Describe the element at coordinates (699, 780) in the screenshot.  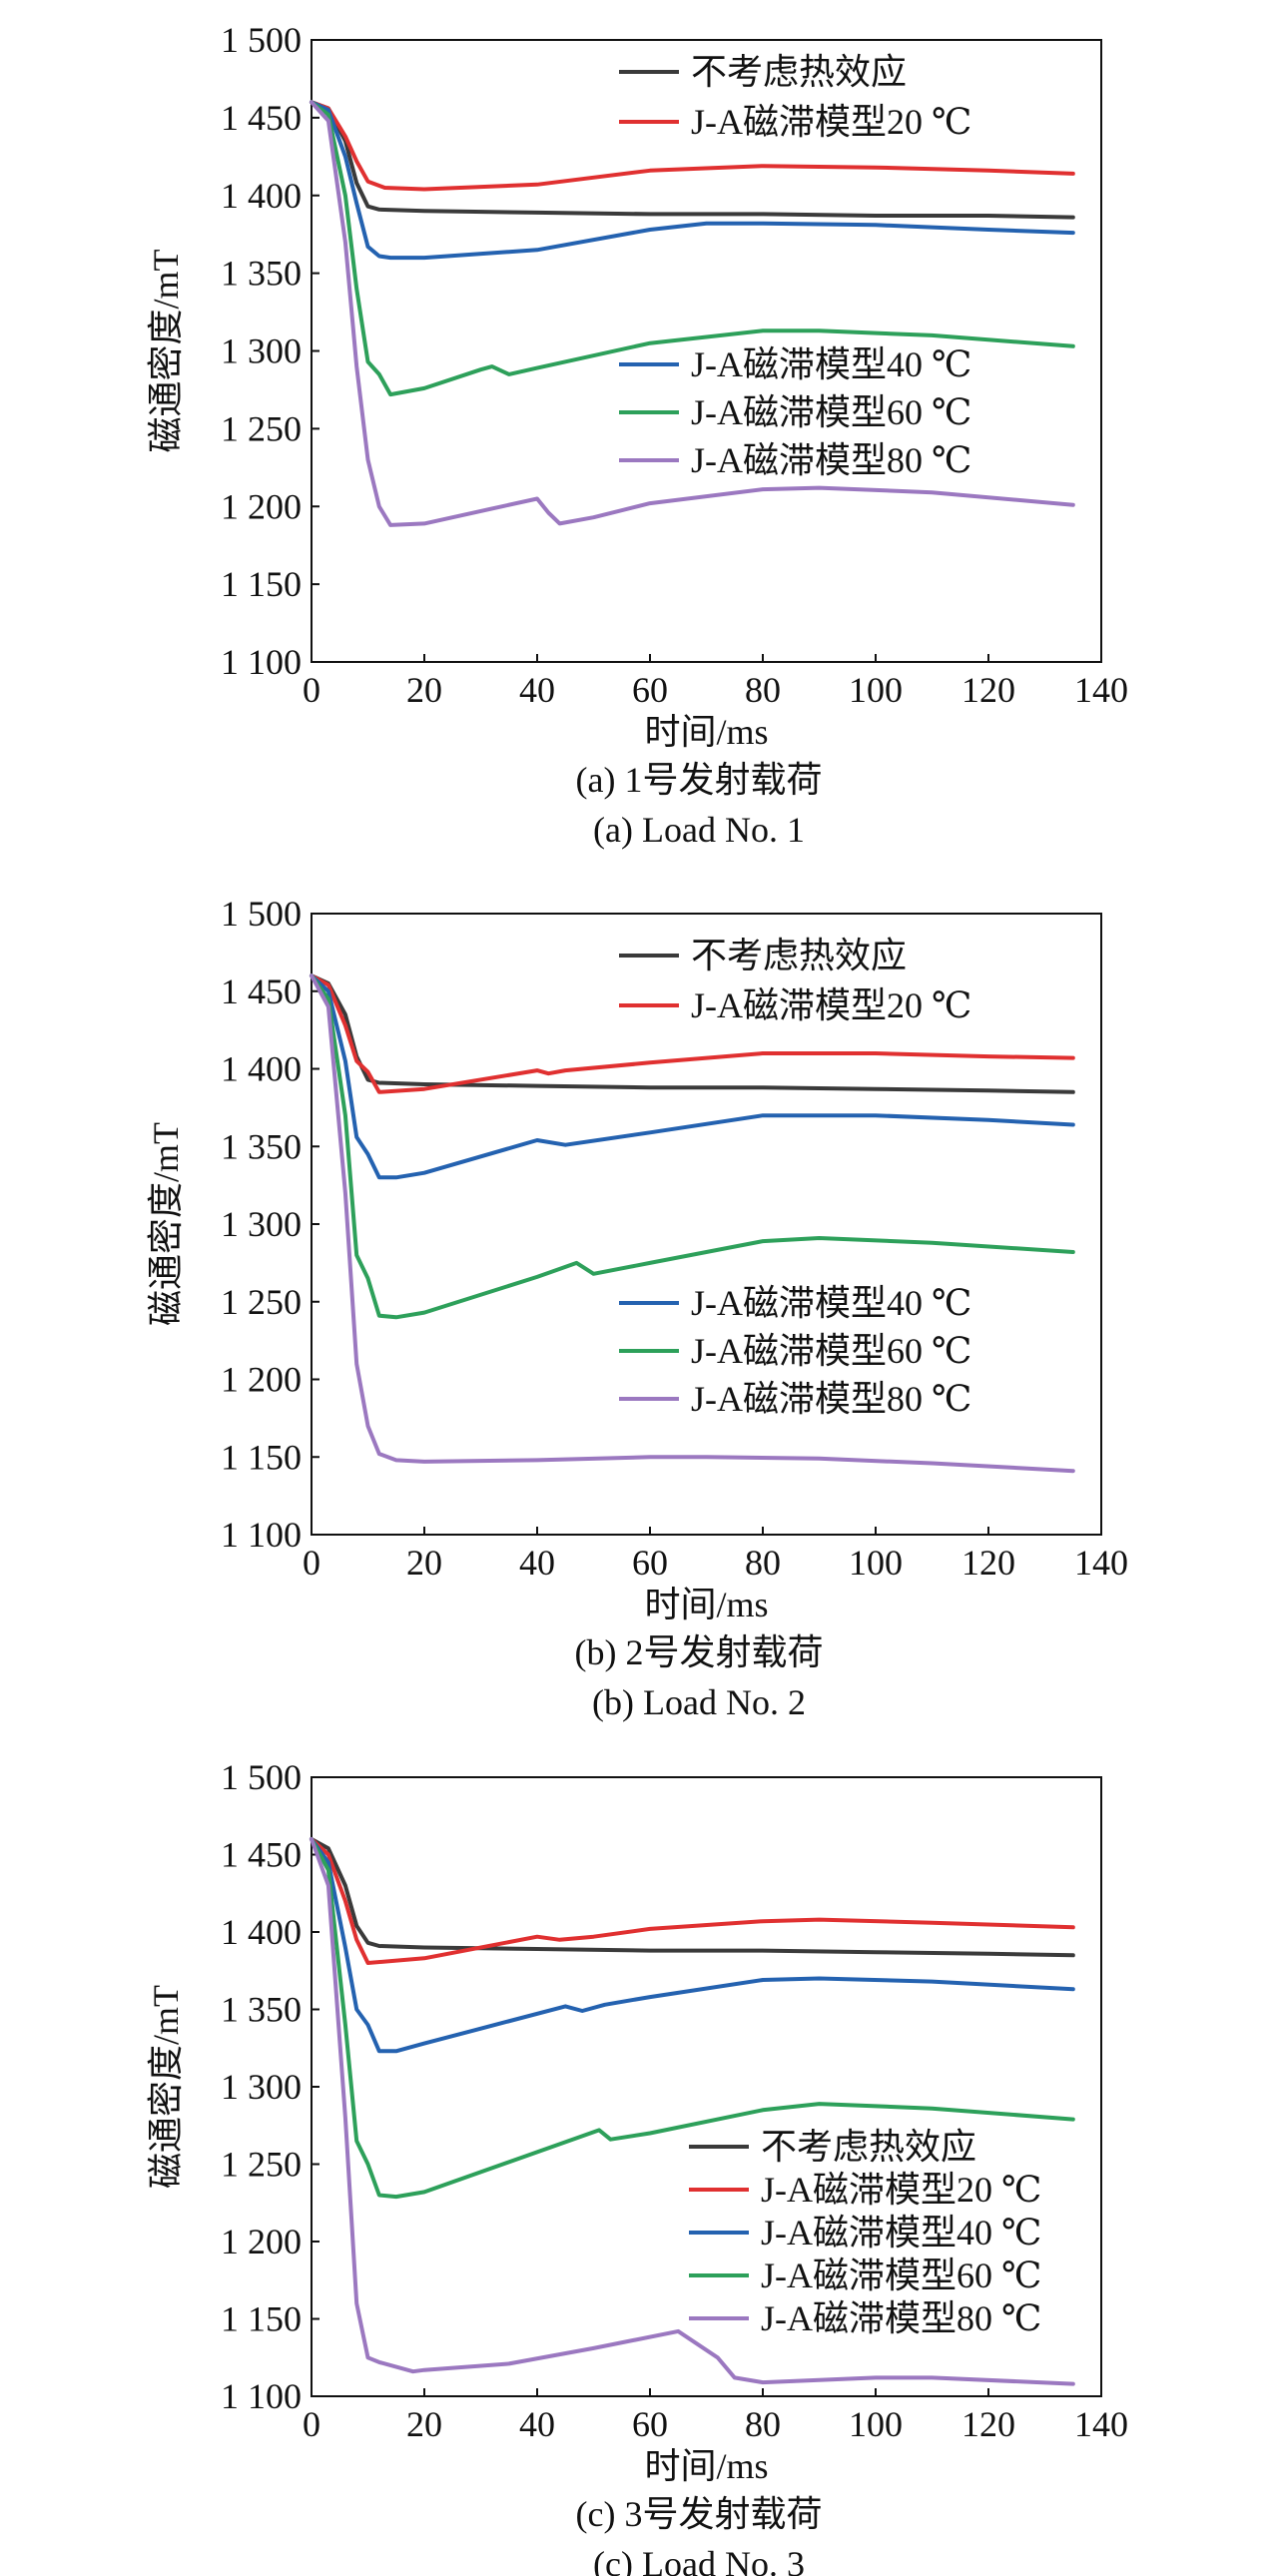
I see `caption-chinese: (a) 1号发射载荷` at that location.